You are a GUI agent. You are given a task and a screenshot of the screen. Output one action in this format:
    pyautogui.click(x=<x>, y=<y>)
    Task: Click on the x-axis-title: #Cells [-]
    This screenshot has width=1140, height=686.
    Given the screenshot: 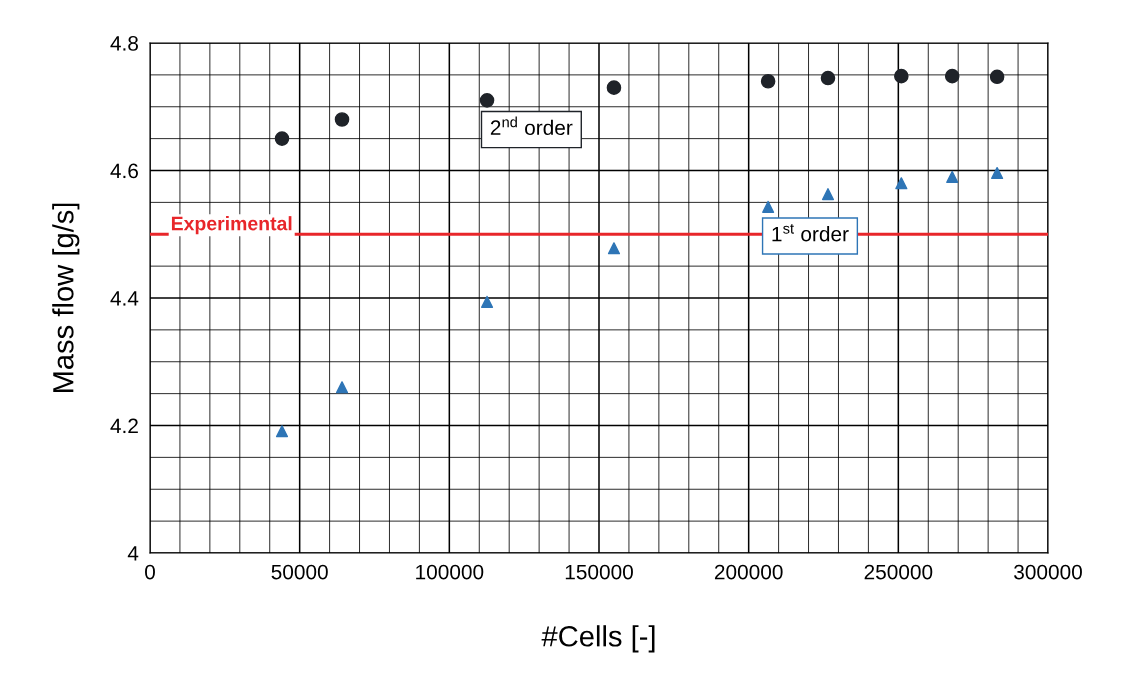 What is the action you would take?
    pyautogui.click(x=598, y=639)
    